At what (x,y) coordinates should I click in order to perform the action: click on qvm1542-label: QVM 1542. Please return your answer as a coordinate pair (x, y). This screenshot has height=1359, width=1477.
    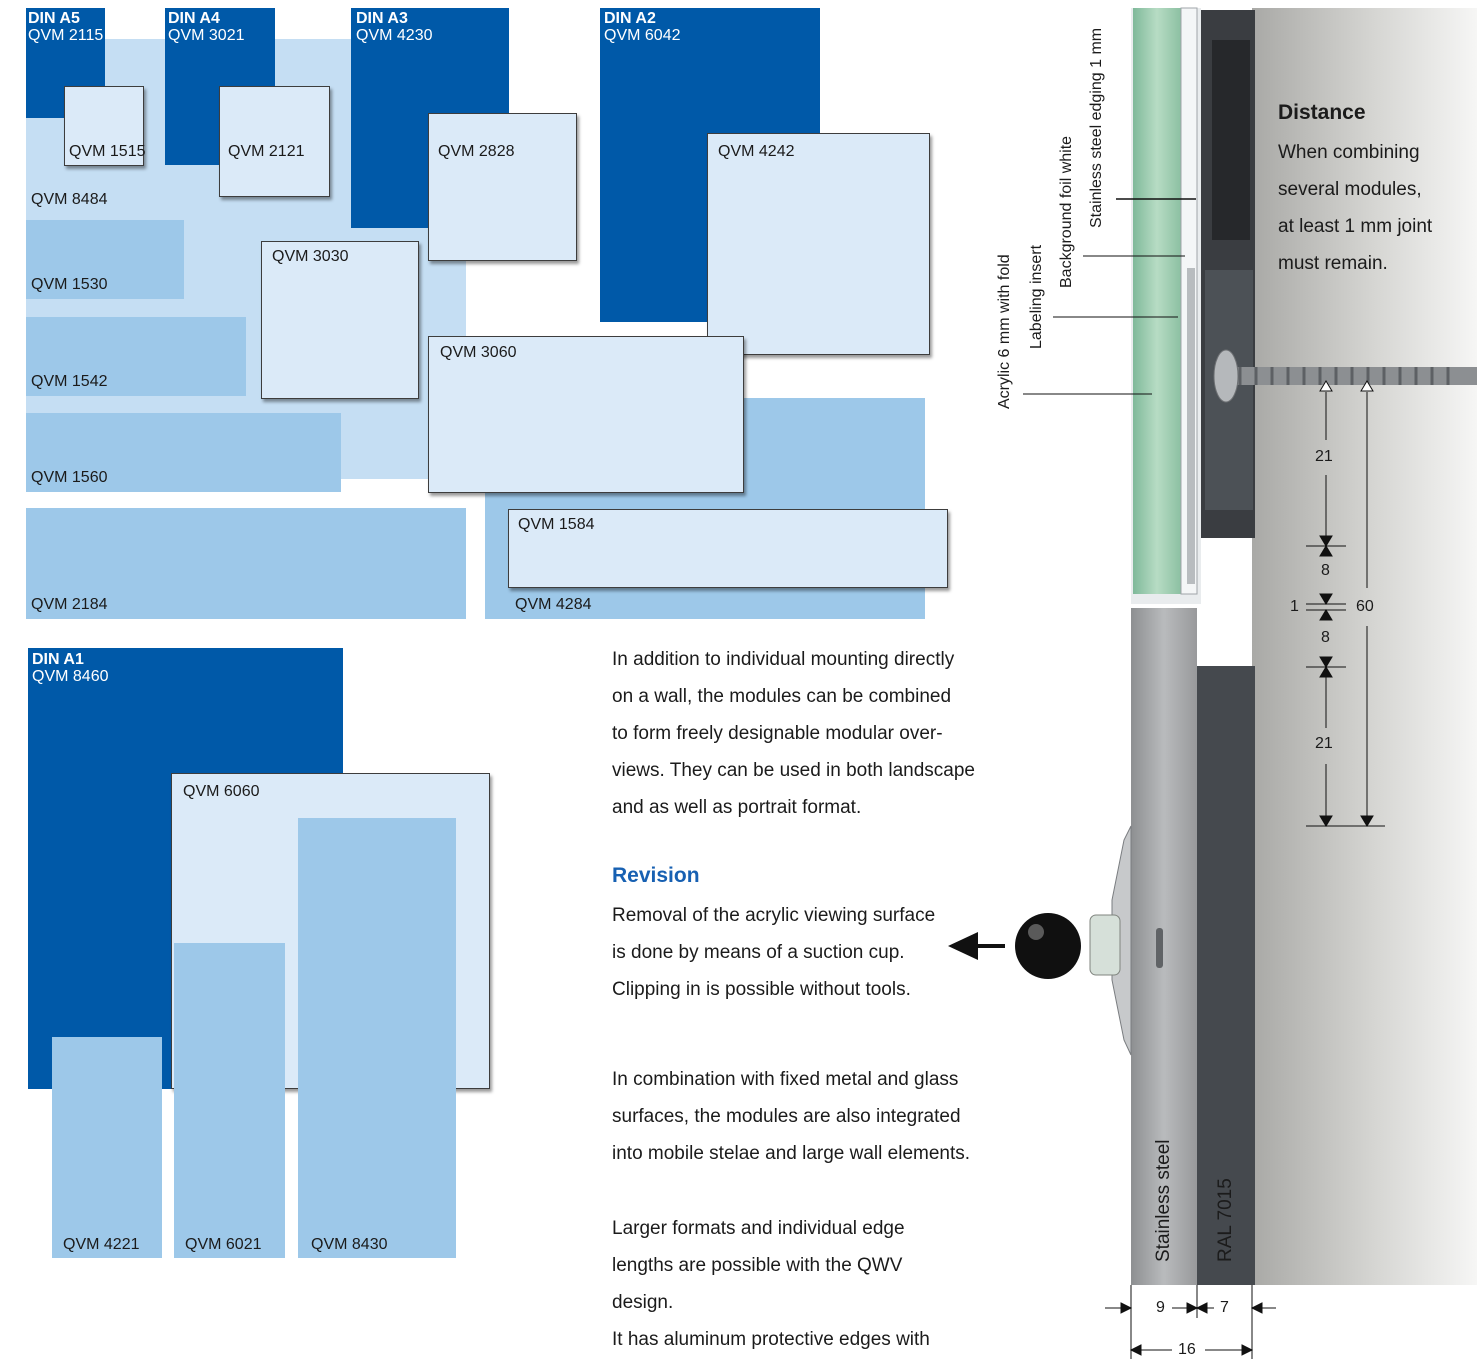
    Looking at the image, I should click on (69, 381).